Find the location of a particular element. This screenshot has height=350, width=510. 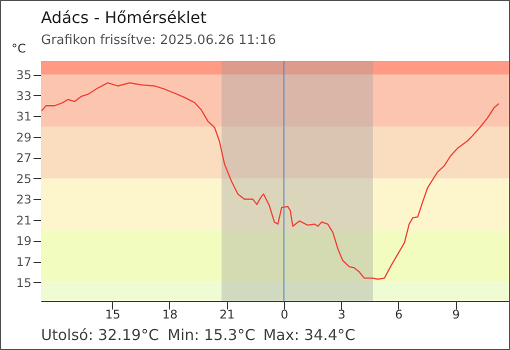

y-tick-label: 31 is located at coordinates (24, 117).